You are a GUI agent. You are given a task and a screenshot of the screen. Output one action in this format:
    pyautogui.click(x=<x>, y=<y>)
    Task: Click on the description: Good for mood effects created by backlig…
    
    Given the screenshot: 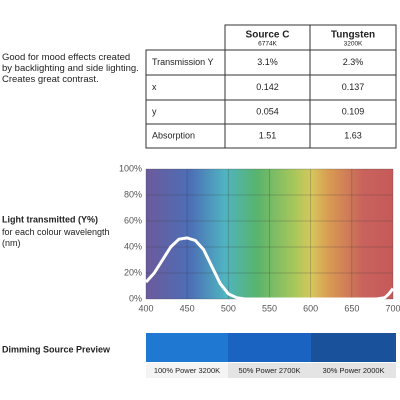 What is the action you would take?
    pyautogui.click(x=70, y=68)
    